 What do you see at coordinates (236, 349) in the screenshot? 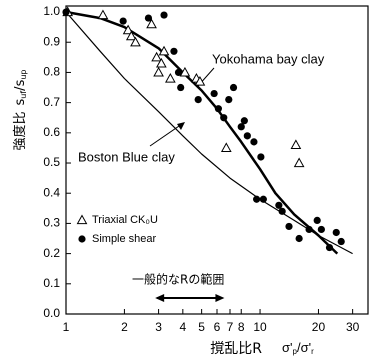
I see `x-axis-label: 撹乱比R` at bounding box center [236, 349].